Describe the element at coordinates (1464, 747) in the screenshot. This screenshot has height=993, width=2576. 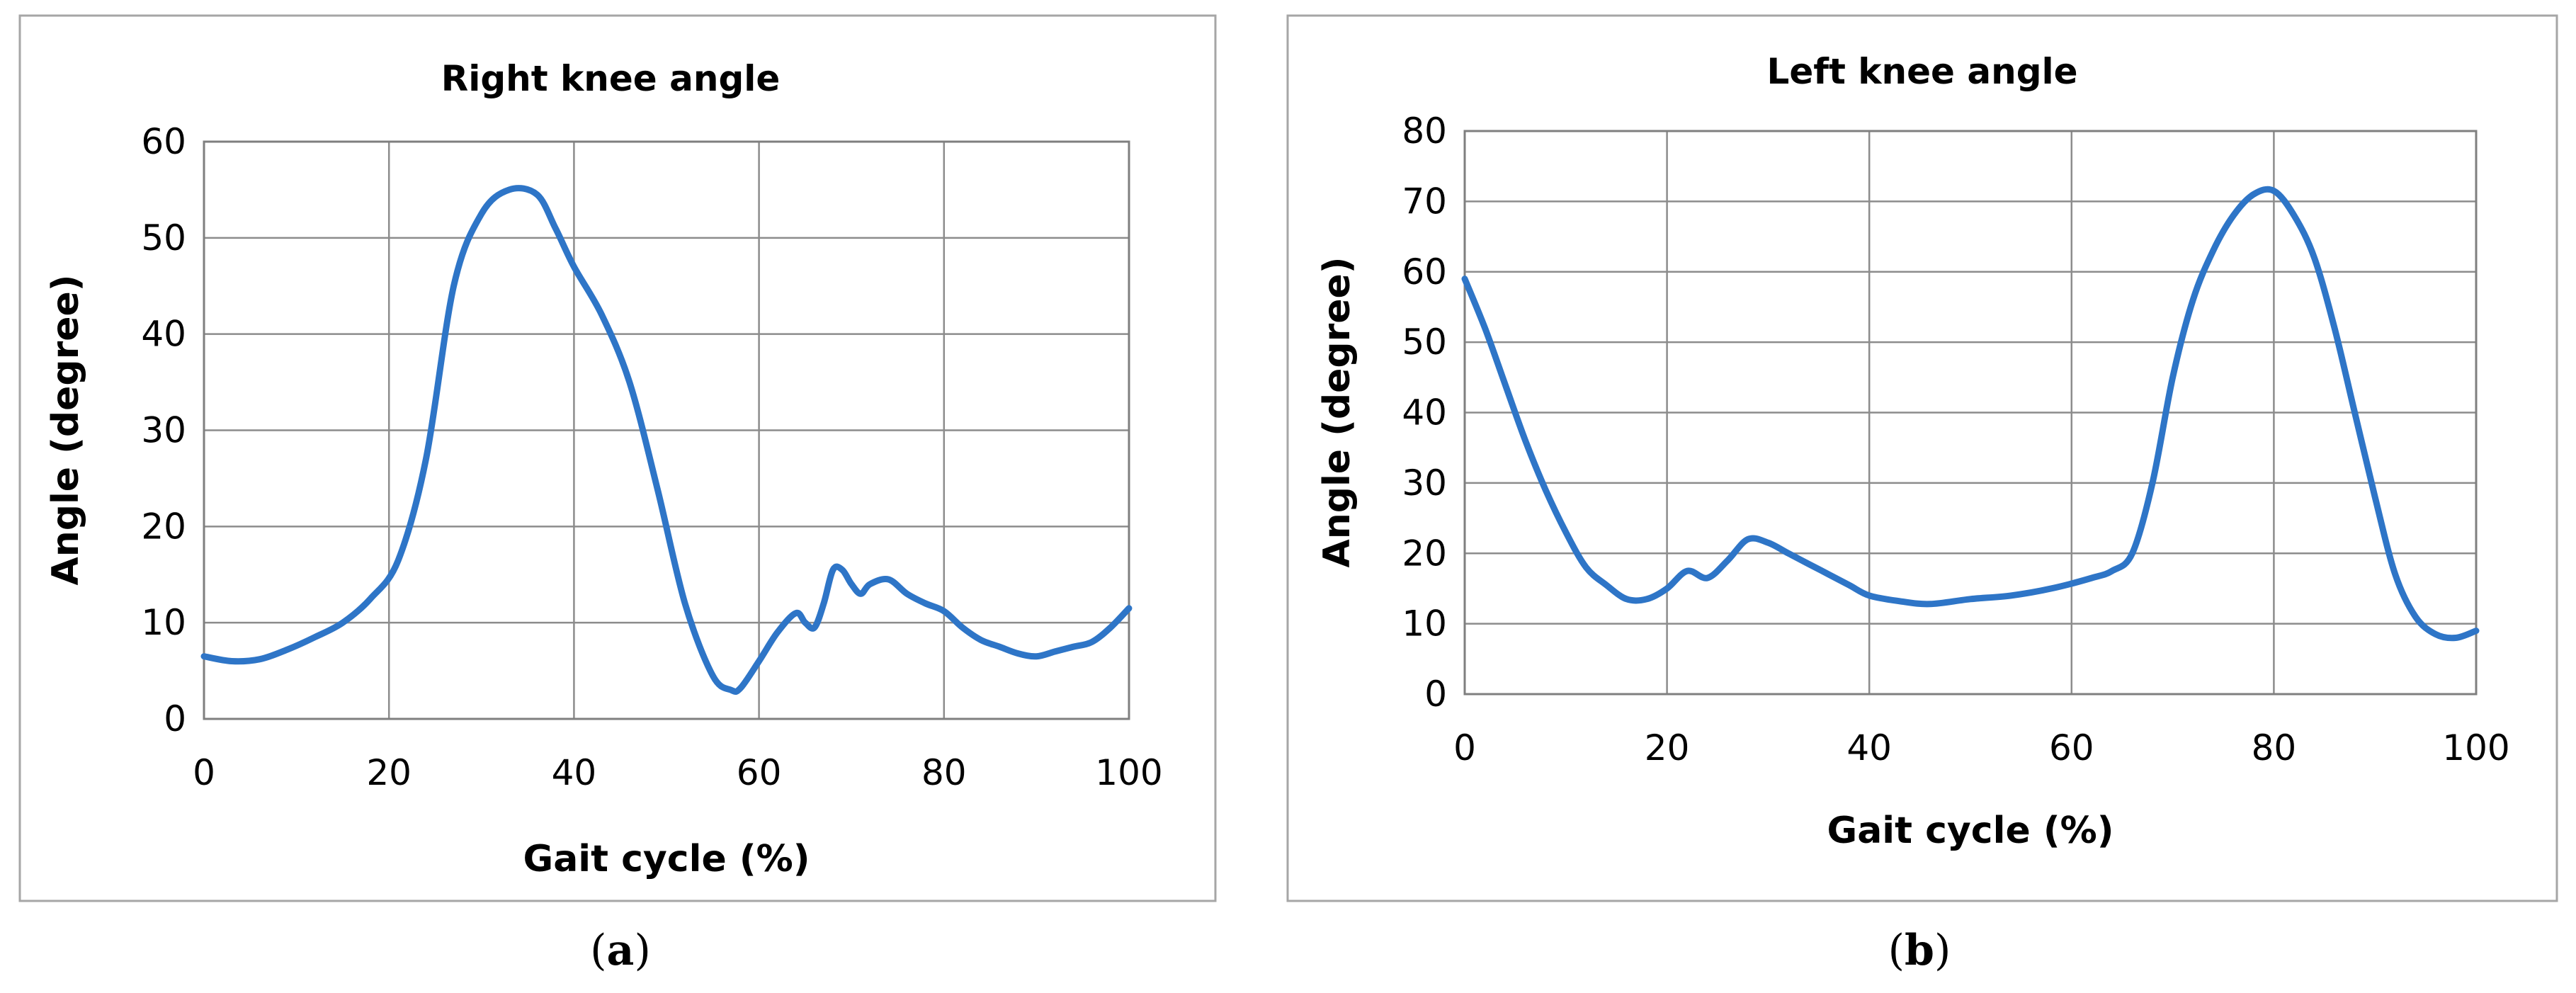
I see `panel-b-x-tick-label-0: 0` at that location.